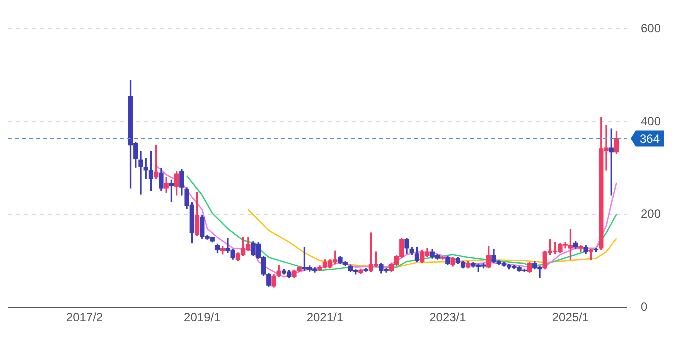 The width and height of the screenshot is (687, 337). What do you see at coordinates (644, 307) in the screenshot?
I see `y-tick-label: 0` at bounding box center [644, 307].